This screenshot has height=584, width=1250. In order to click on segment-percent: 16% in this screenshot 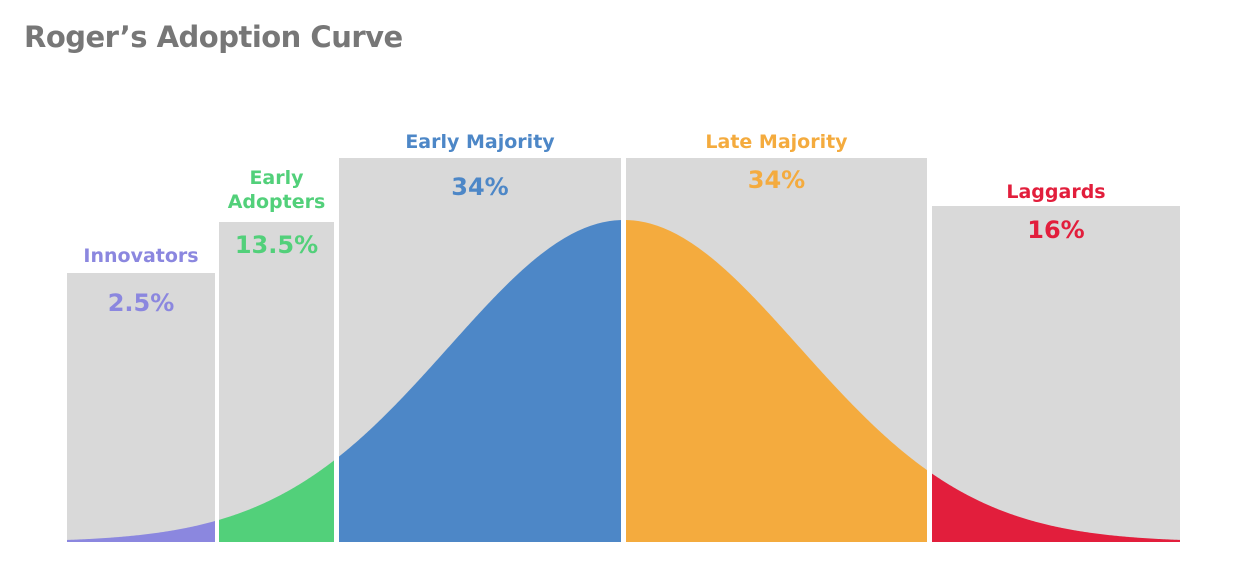, I will do `click(1055, 230)`.